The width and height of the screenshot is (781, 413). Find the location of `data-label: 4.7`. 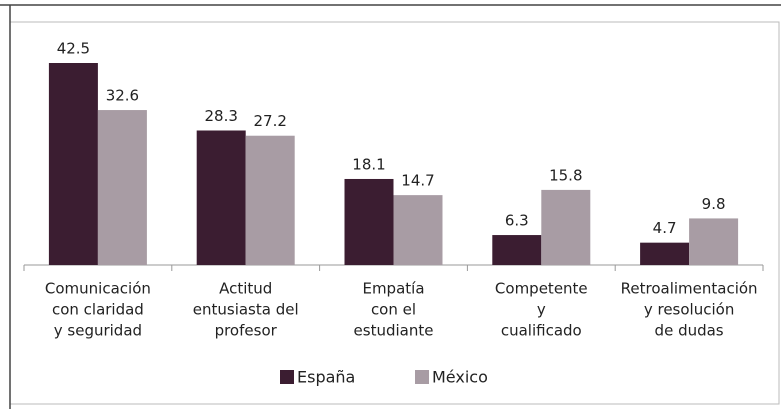

data-label: 4.7 is located at coordinates (665, 228).